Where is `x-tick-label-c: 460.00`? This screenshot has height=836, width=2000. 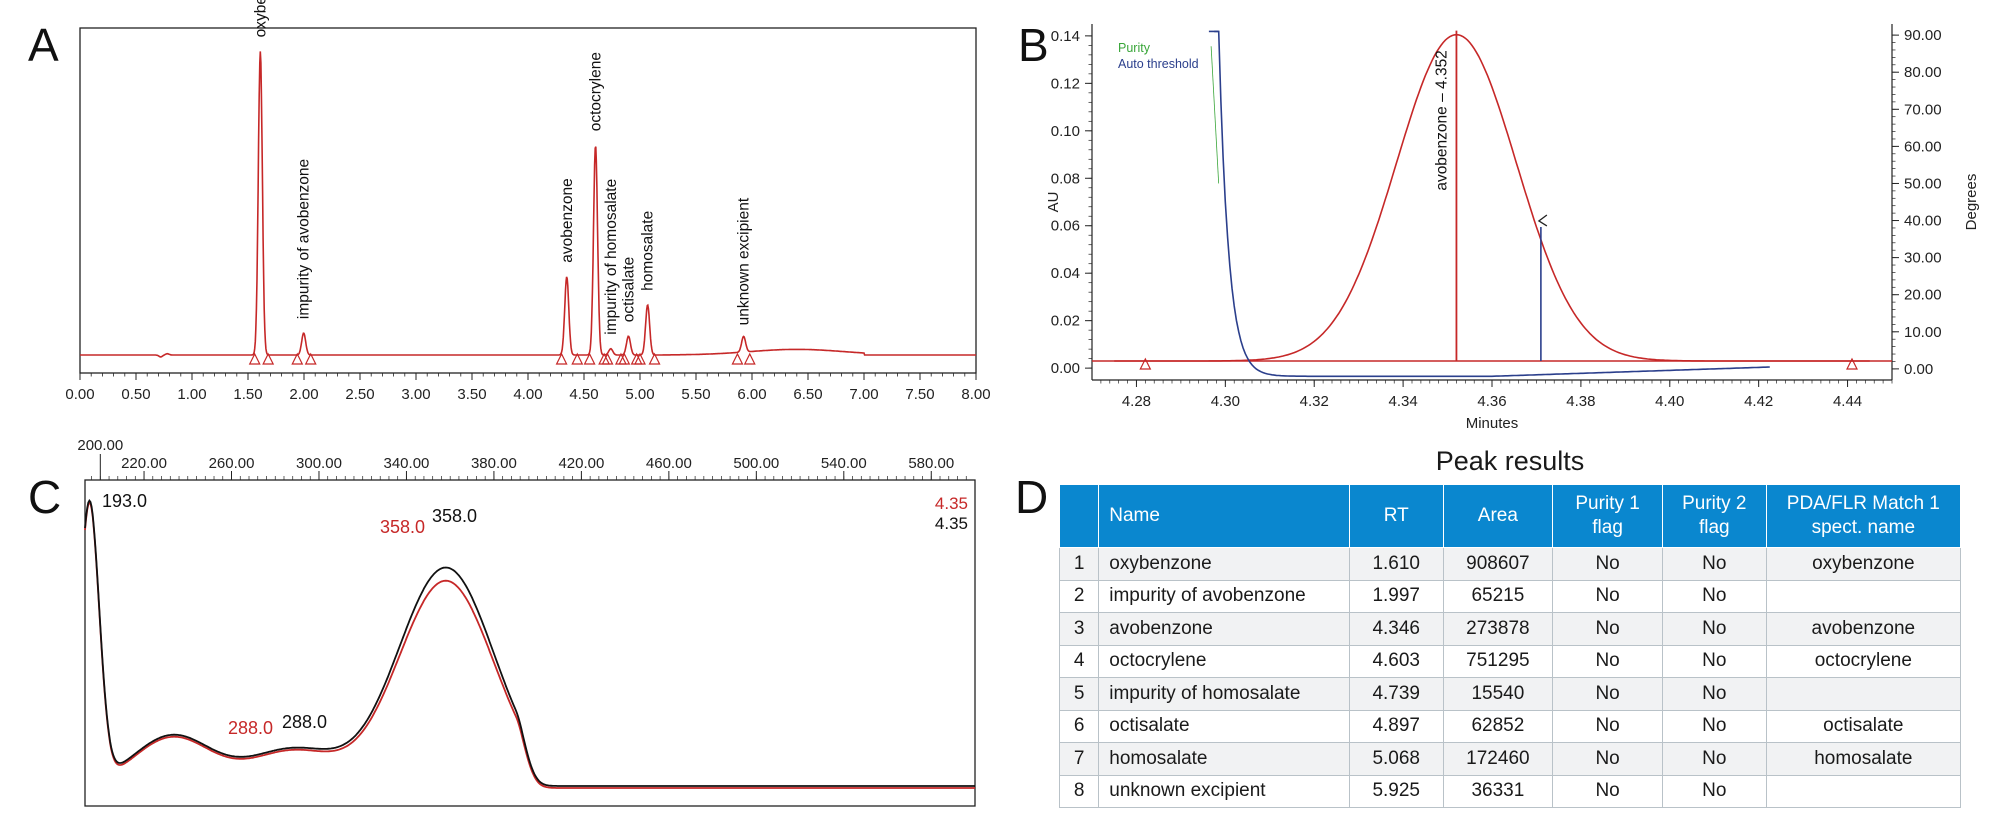 x-tick-label-c: 460.00 is located at coordinates (669, 463).